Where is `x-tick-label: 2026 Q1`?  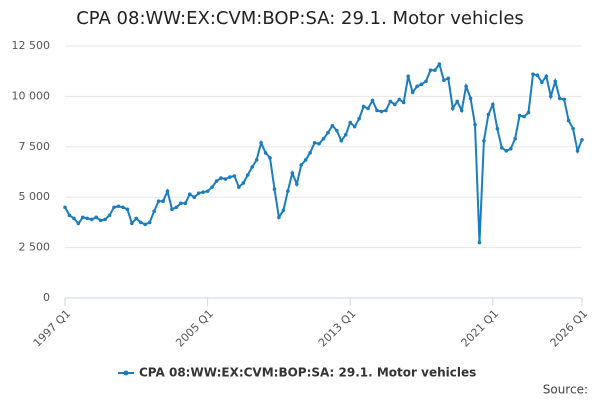
x-tick-label: 2026 Q1 is located at coordinates (569, 328).